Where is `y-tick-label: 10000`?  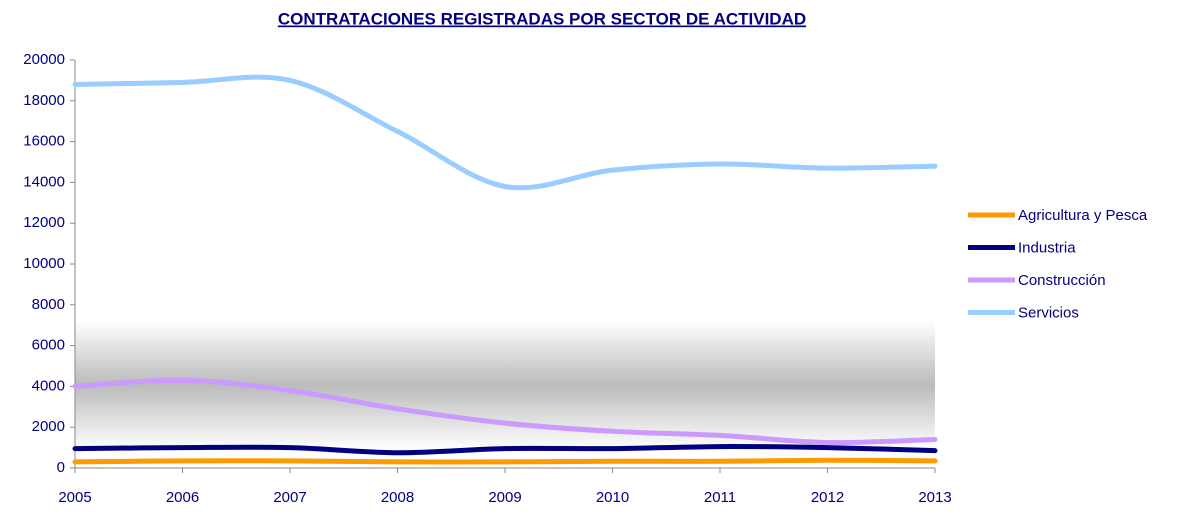 y-tick-label: 10000 is located at coordinates (44, 263).